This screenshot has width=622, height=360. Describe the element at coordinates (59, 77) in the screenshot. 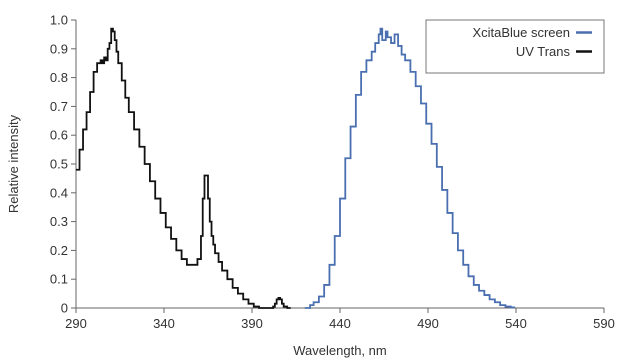

I see `y-tick-label: 0.8` at that location.